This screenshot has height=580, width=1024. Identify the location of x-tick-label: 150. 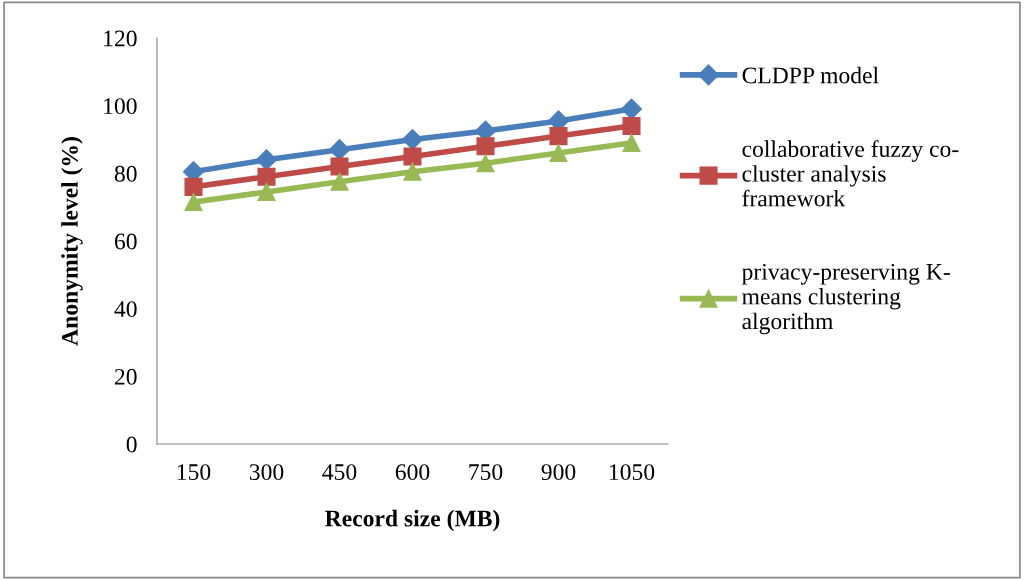
(194, 472).